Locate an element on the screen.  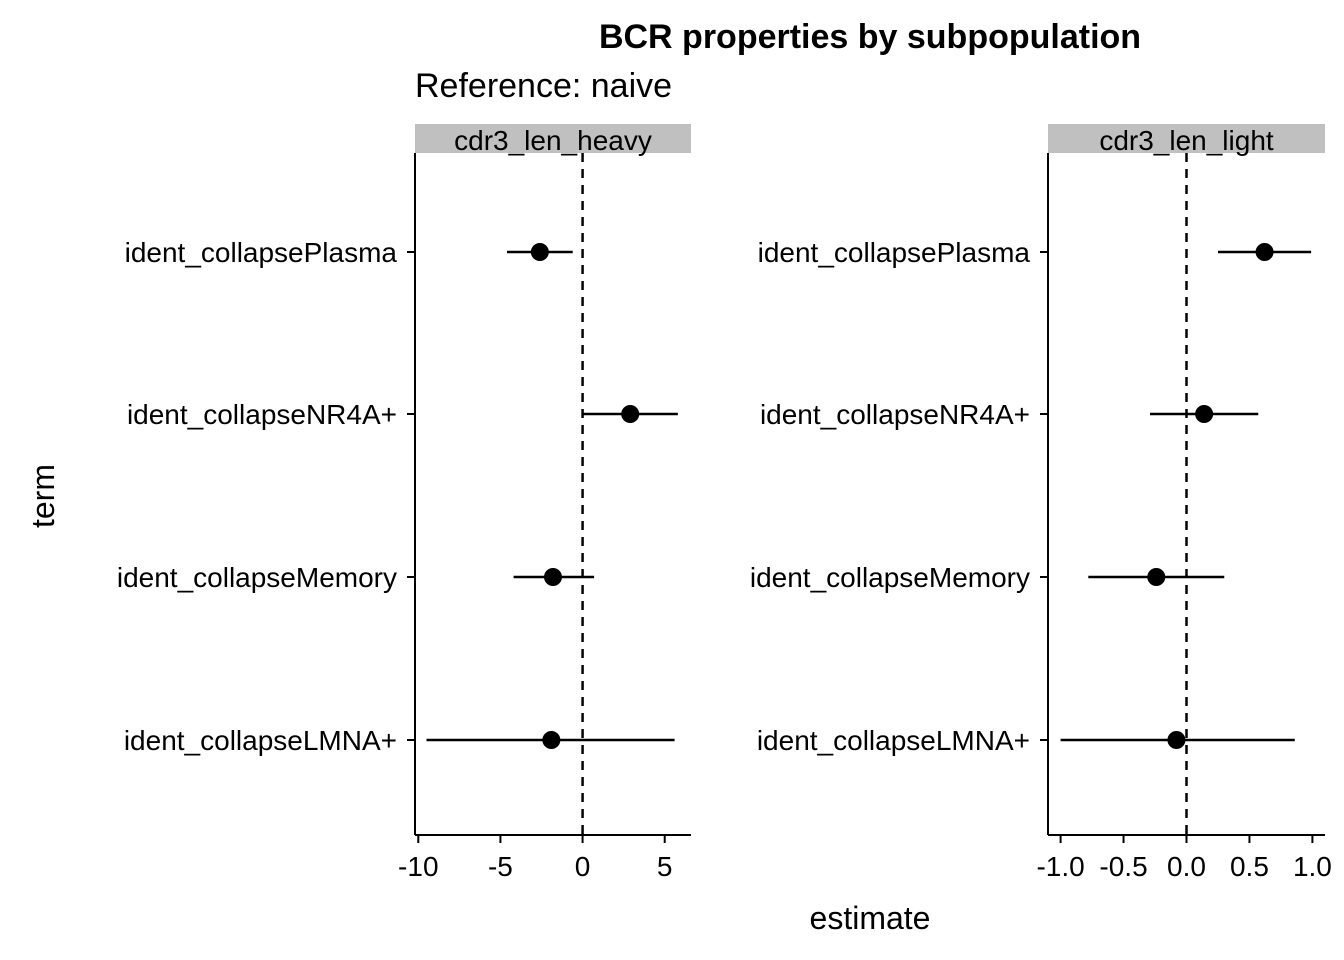
x-tick-label: 0.5 is located at coordinates (1249, 866).